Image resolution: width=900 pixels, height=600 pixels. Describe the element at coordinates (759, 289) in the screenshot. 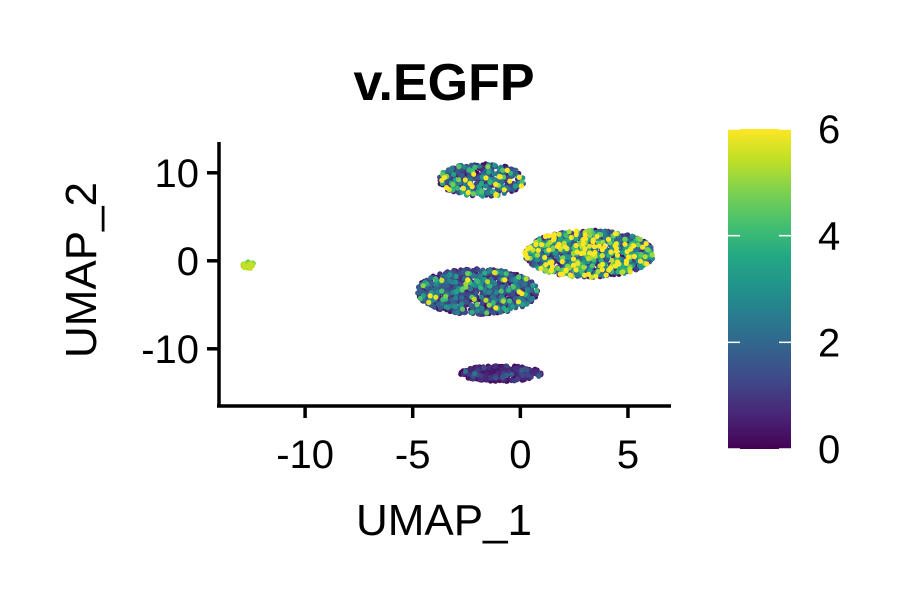

I see `colorbar-gradient` at that location.